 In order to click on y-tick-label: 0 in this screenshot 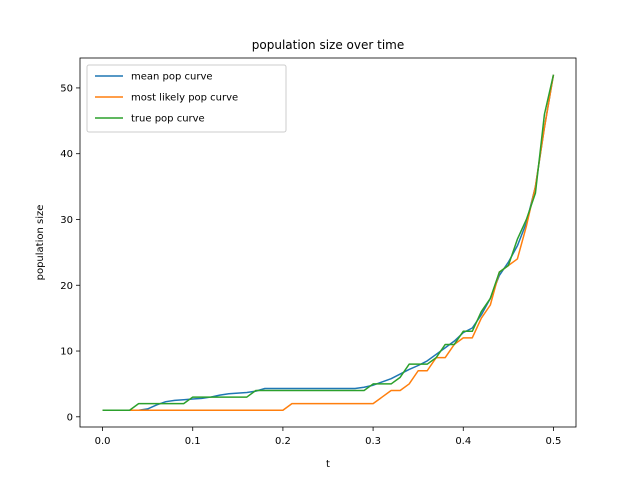, I will do `click(70, 417)`.